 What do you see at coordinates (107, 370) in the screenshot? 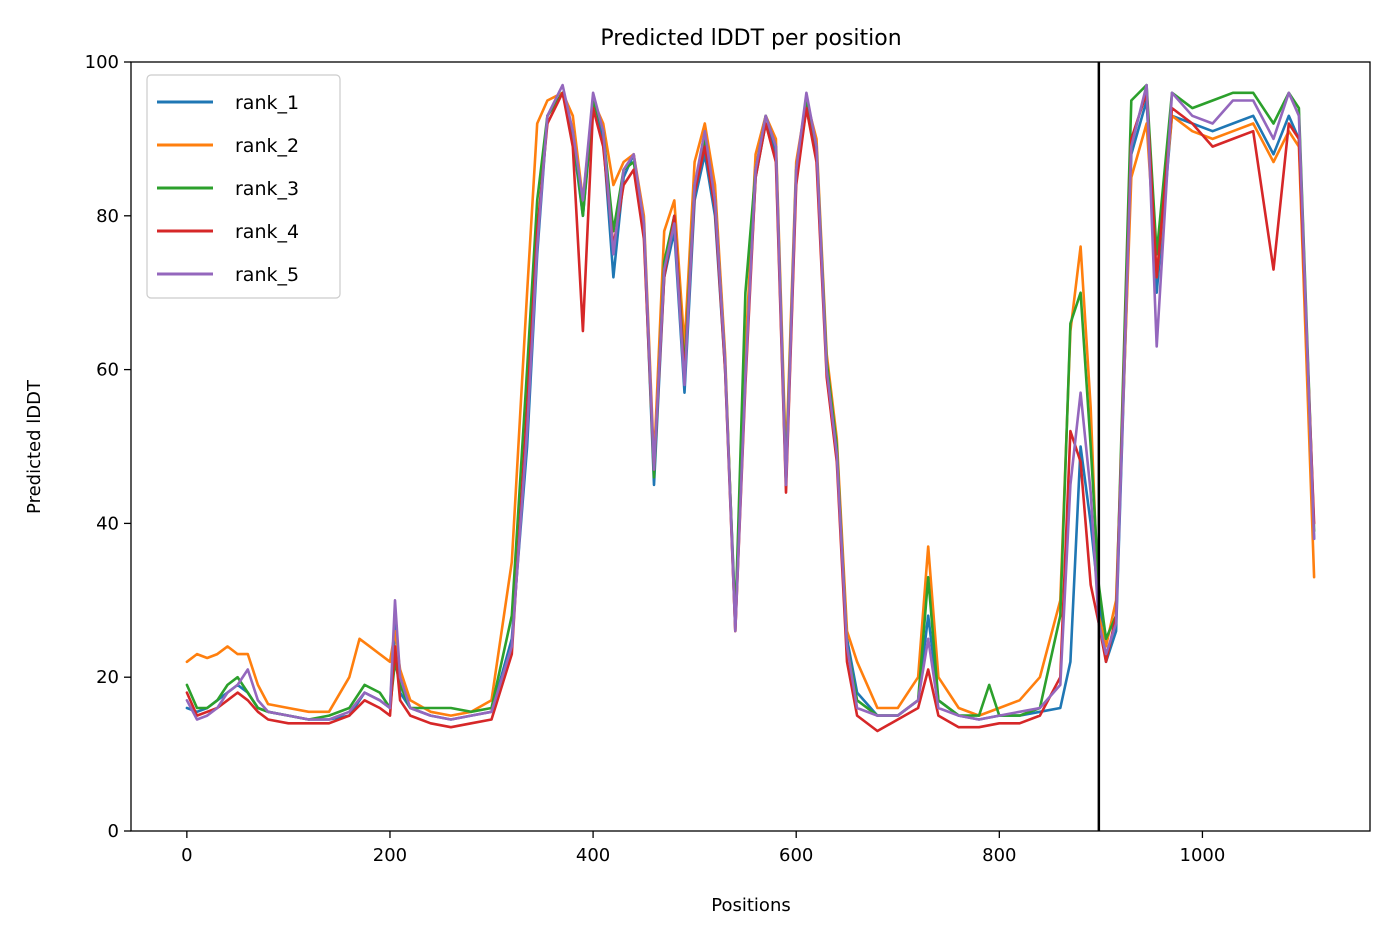
I see `y-tick-label: 60` at bounding box center [107, 370].